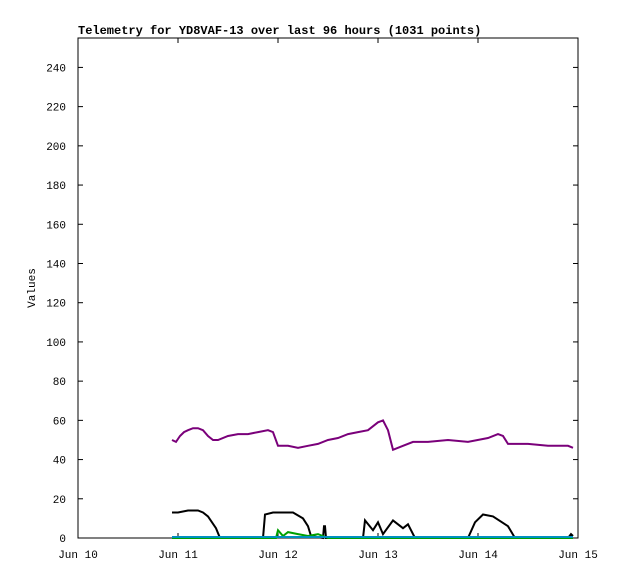 The width and height of the screenshot is (618, 584). Describe the element at coordinates (59, 501) in the screenshot. I see `y-tick-label: 20` at that location.